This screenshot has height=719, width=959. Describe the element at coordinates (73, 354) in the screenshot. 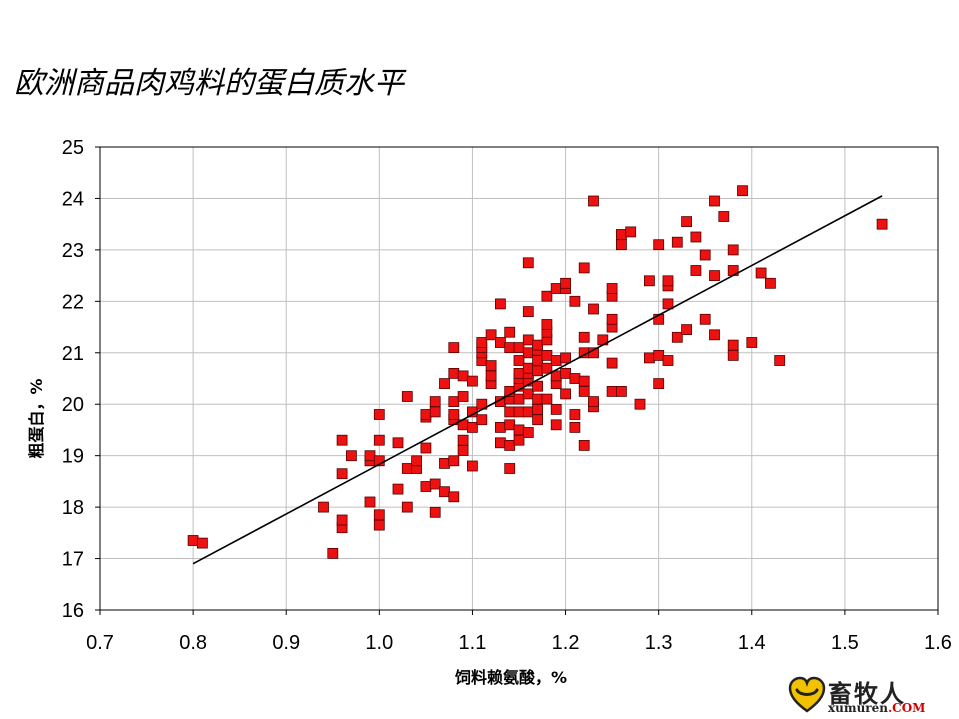

I see `y-tick-label: 21` at that location.